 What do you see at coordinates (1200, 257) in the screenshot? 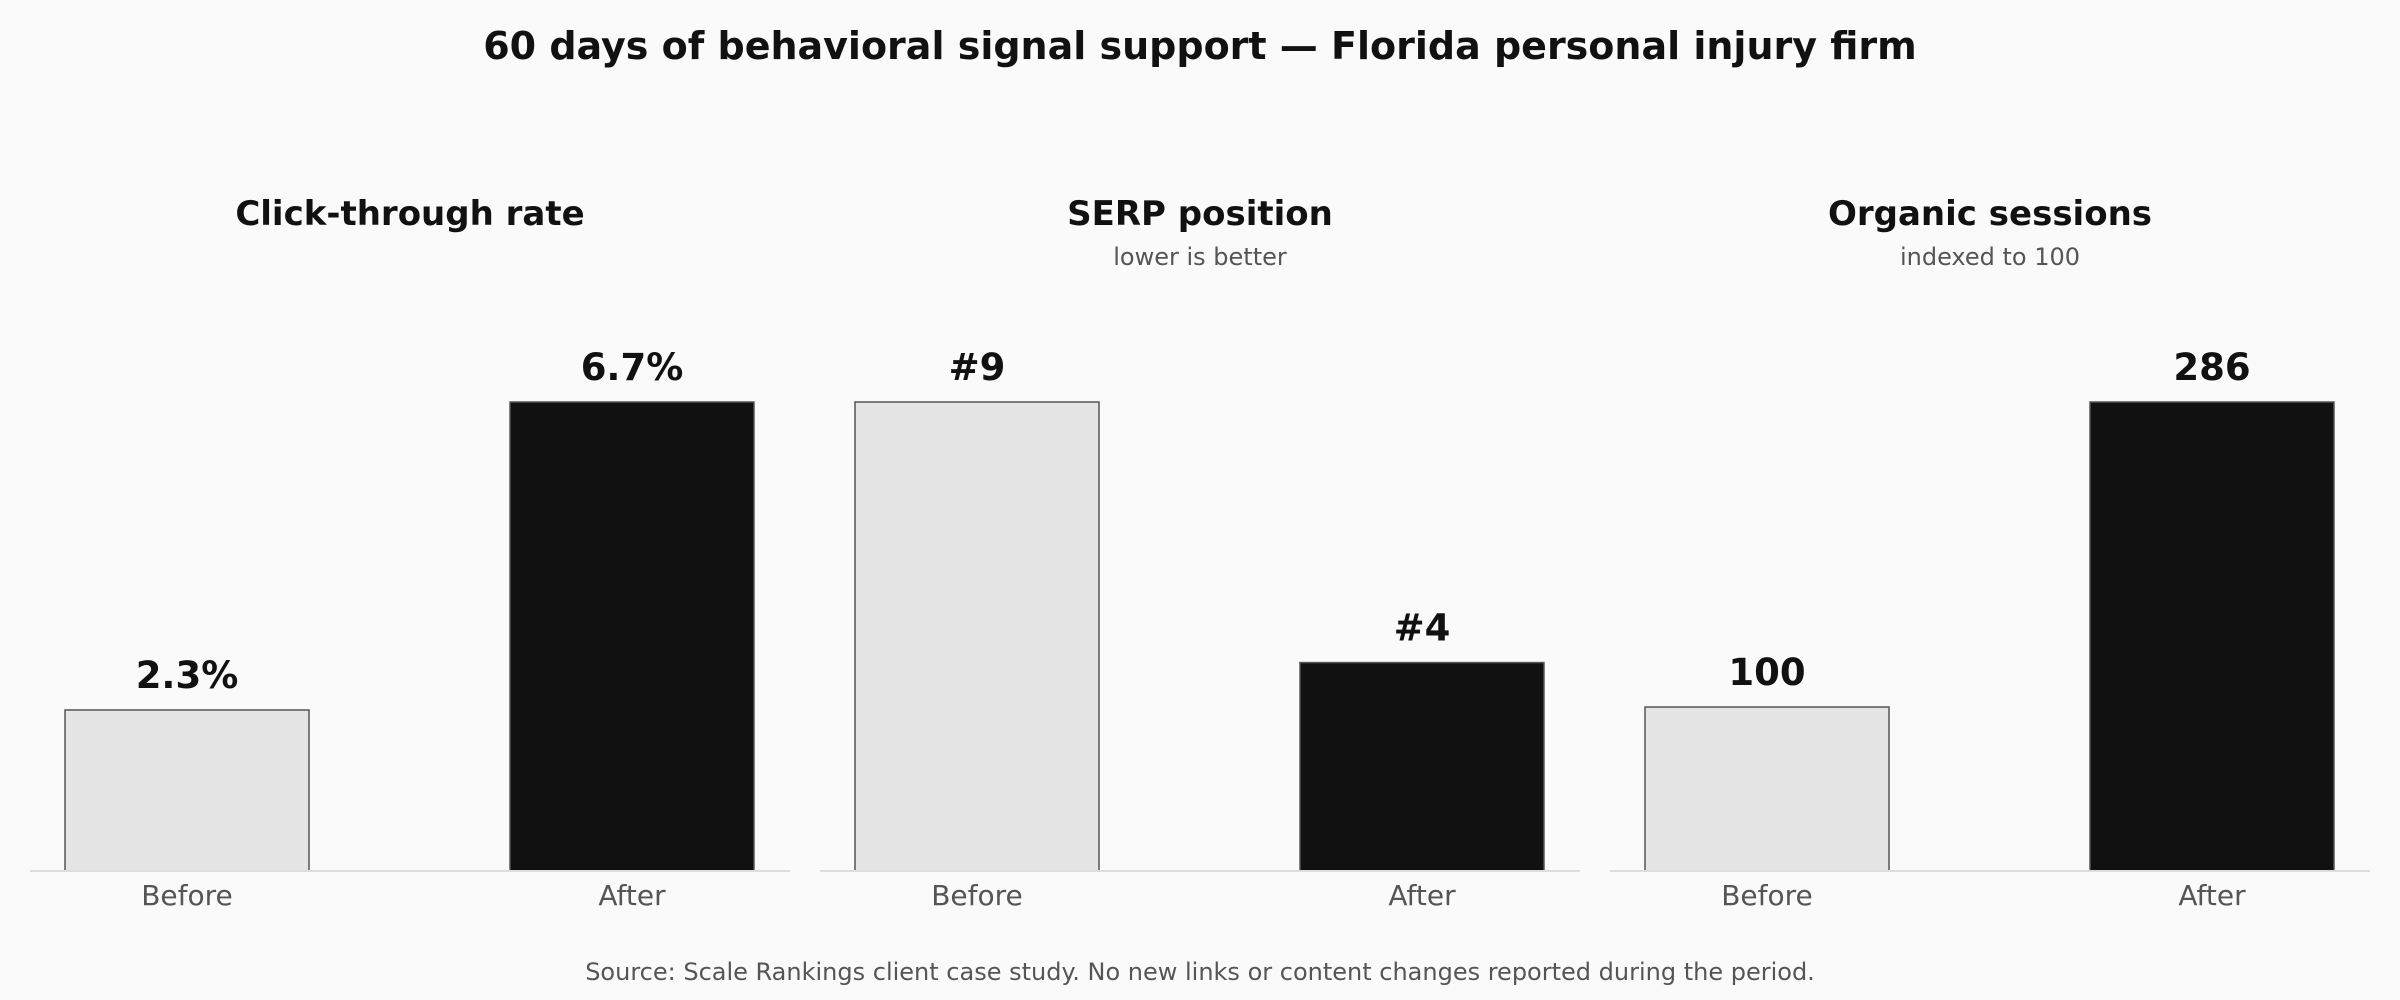
I see `panel-subtitle: lower is better` at bounding box center [1200, 257].